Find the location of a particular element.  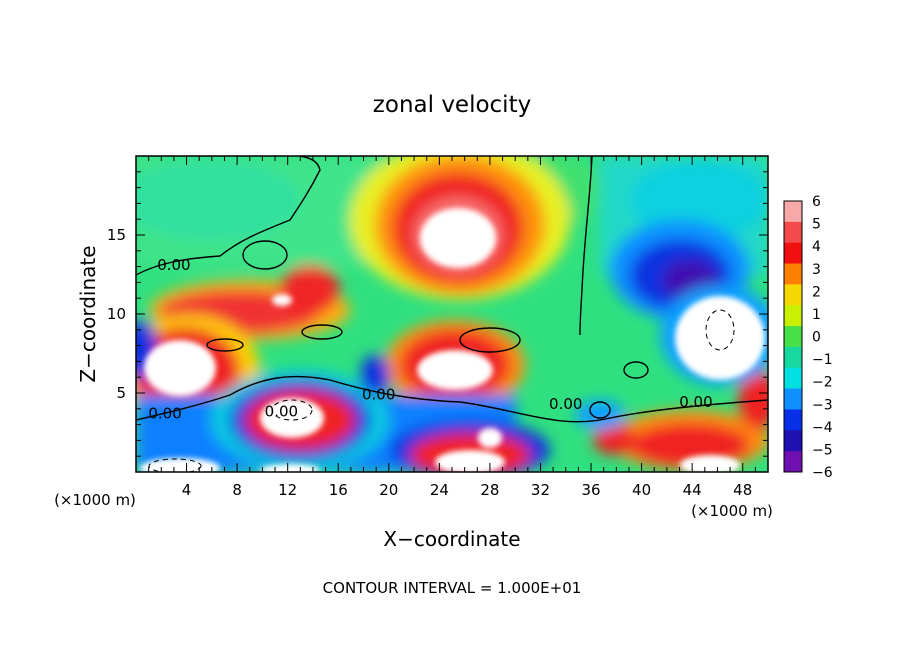

x-tick-label: 4 is located at coordinates (187, 490).